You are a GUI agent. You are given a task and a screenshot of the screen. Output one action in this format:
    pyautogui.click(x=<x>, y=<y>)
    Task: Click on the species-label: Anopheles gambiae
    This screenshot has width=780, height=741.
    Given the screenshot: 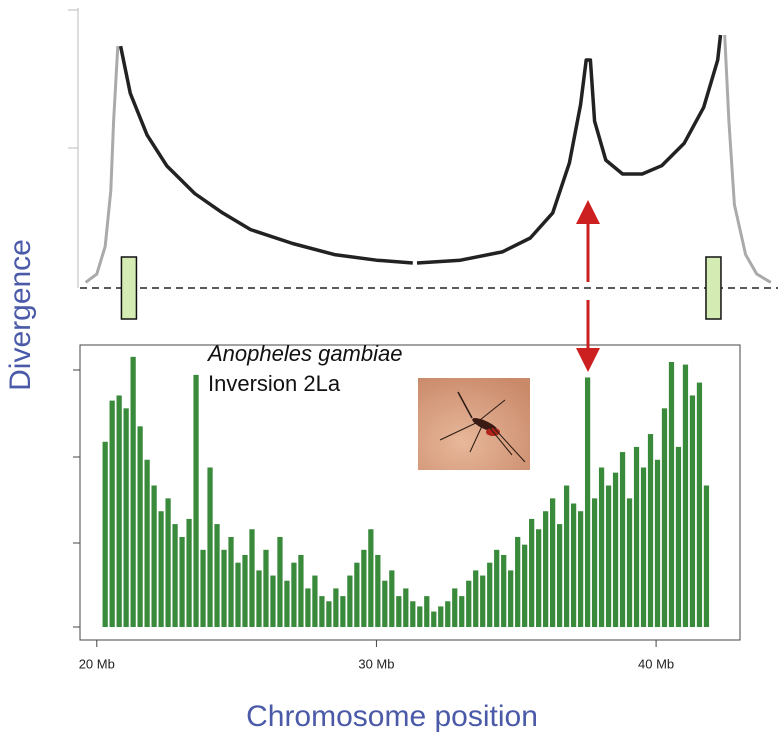 What is the action you would take?
    pyautogui.click(x=304, y=353)
    